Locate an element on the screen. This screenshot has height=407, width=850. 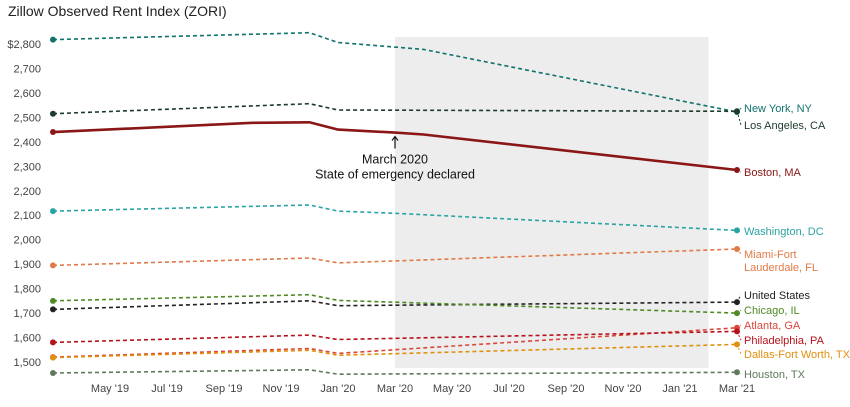
series-line-united-states is located at coordinates (395, 305).